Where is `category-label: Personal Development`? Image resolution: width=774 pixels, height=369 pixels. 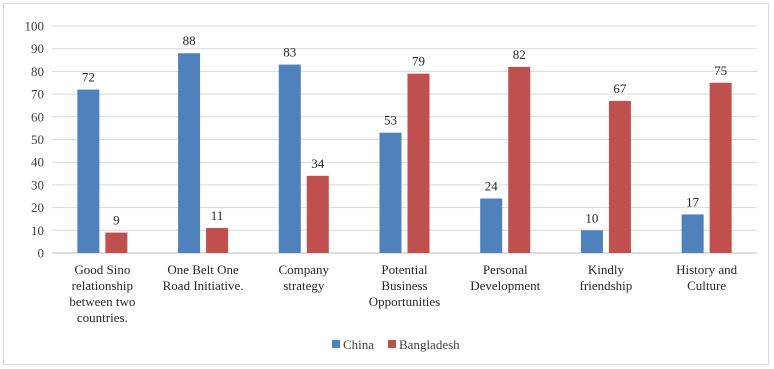 category-label: Personal Development is located at coordinates (505, 277).